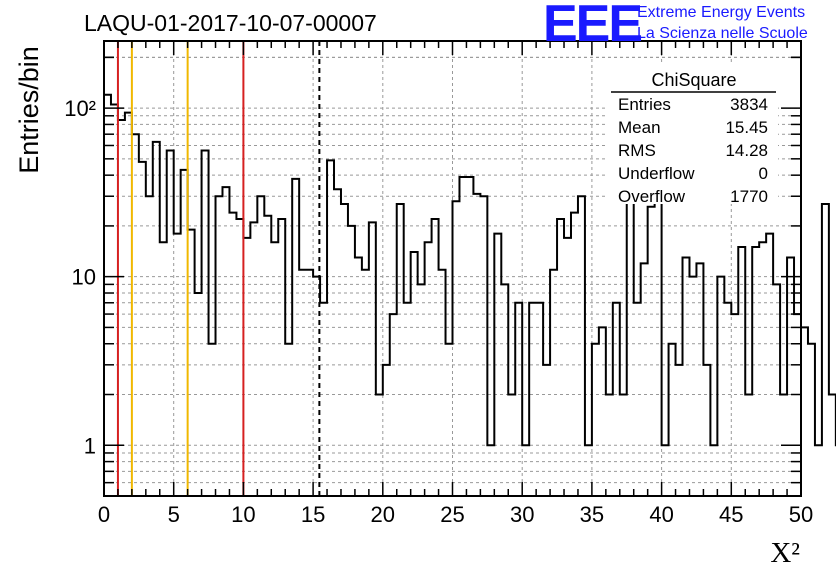 This screenshot has width=836, height=572. Describe the element at coordinates (639, 127) in the screenshot. I see `stats-row-label: Mean` at that location.